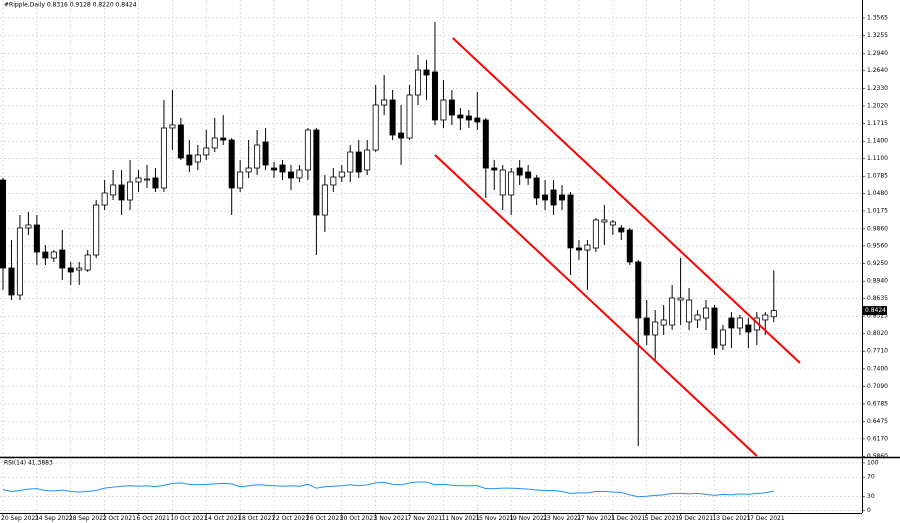  Describe the element at coordinates (877, 105) in the screenshot. I see `y-tick-label: 1.2020` at that location.